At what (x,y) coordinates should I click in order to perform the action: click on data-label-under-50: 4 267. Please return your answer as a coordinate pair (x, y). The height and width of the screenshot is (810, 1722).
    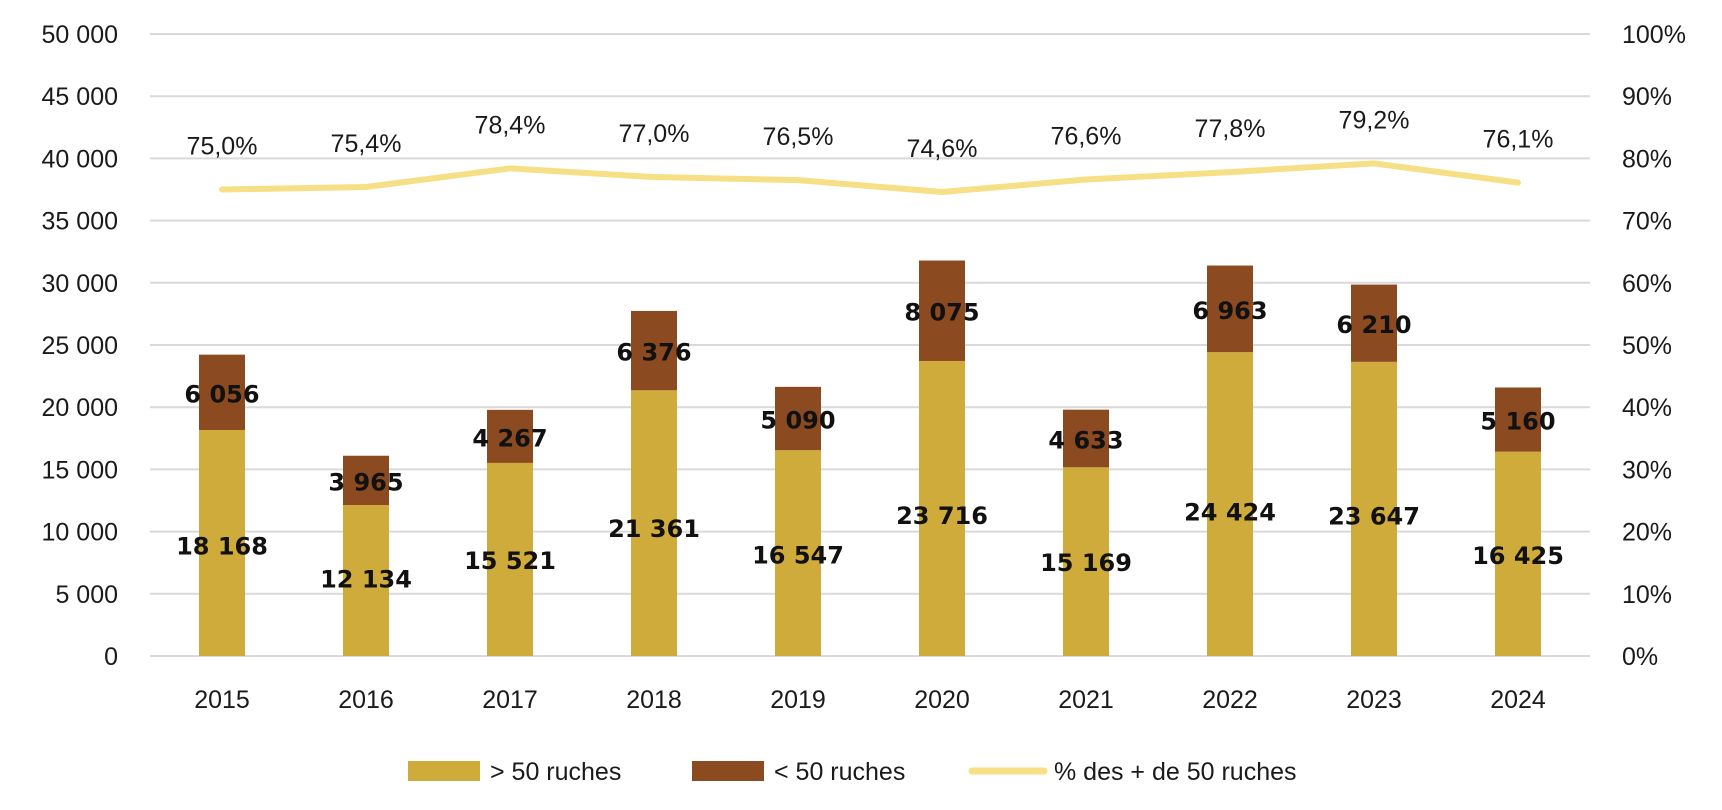
    Looking at the image, I should click on (509, 438).